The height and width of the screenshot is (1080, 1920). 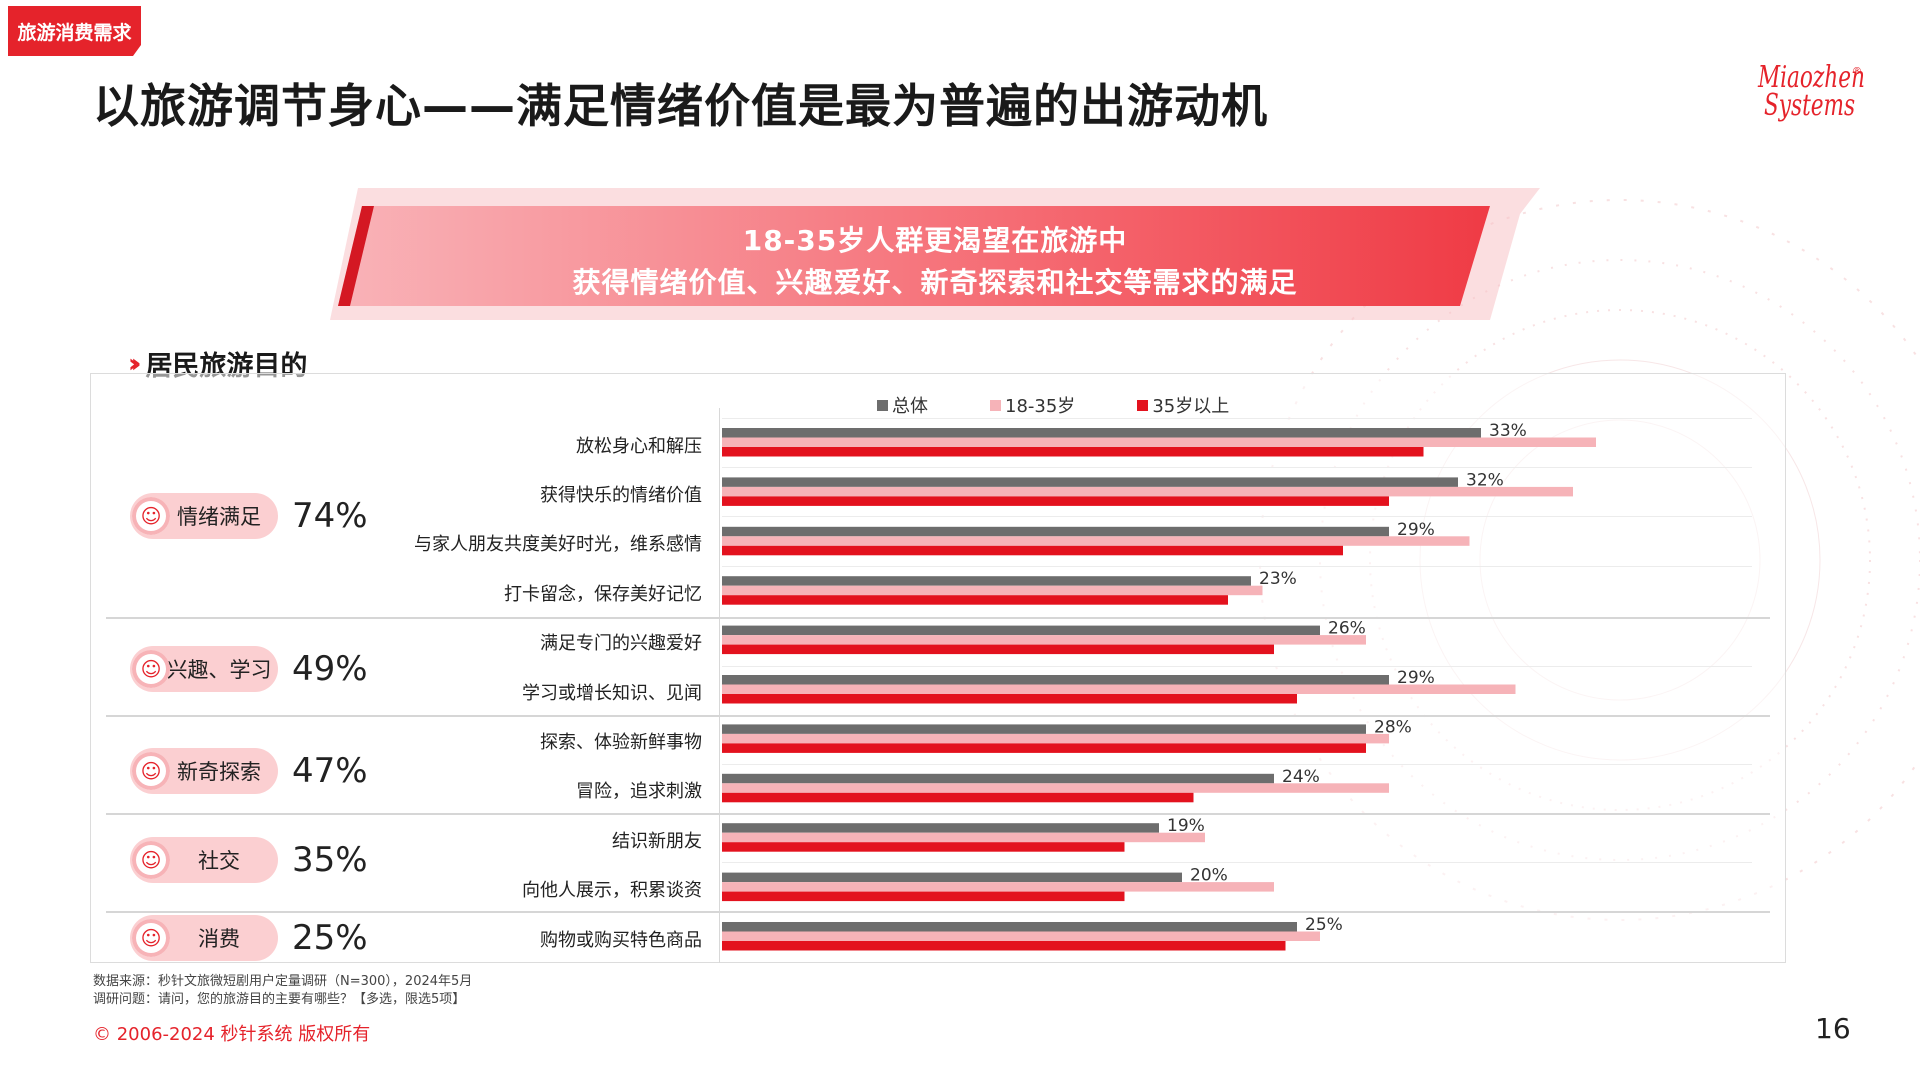 I want to click on banner-line-2: 获得情绪价值、兴趣爱好、新奇探索和社交等需求的满足, so click(x=935, y=282).